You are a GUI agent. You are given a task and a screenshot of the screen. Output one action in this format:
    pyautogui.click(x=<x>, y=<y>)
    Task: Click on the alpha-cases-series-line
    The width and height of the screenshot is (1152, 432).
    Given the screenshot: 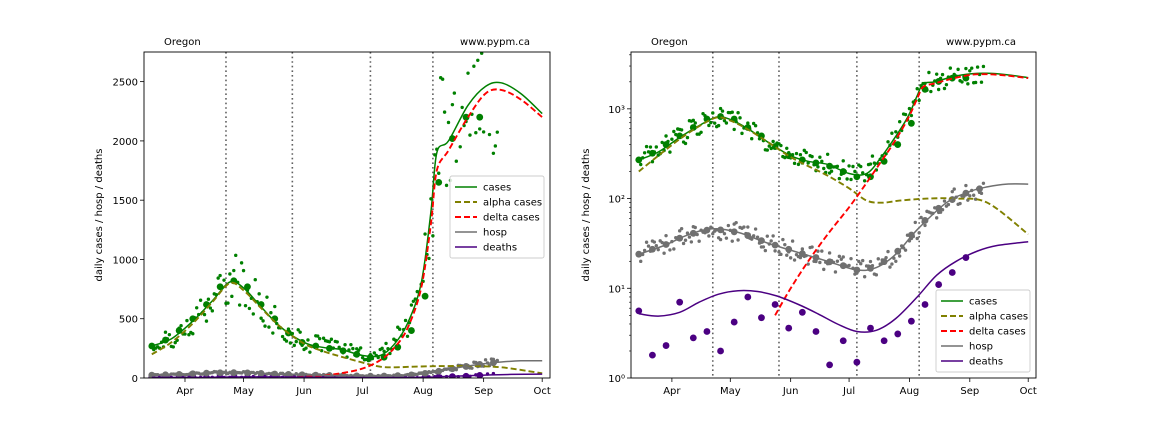 What is the action you would take?
    pyautogui.click(x=833, y=176)
    